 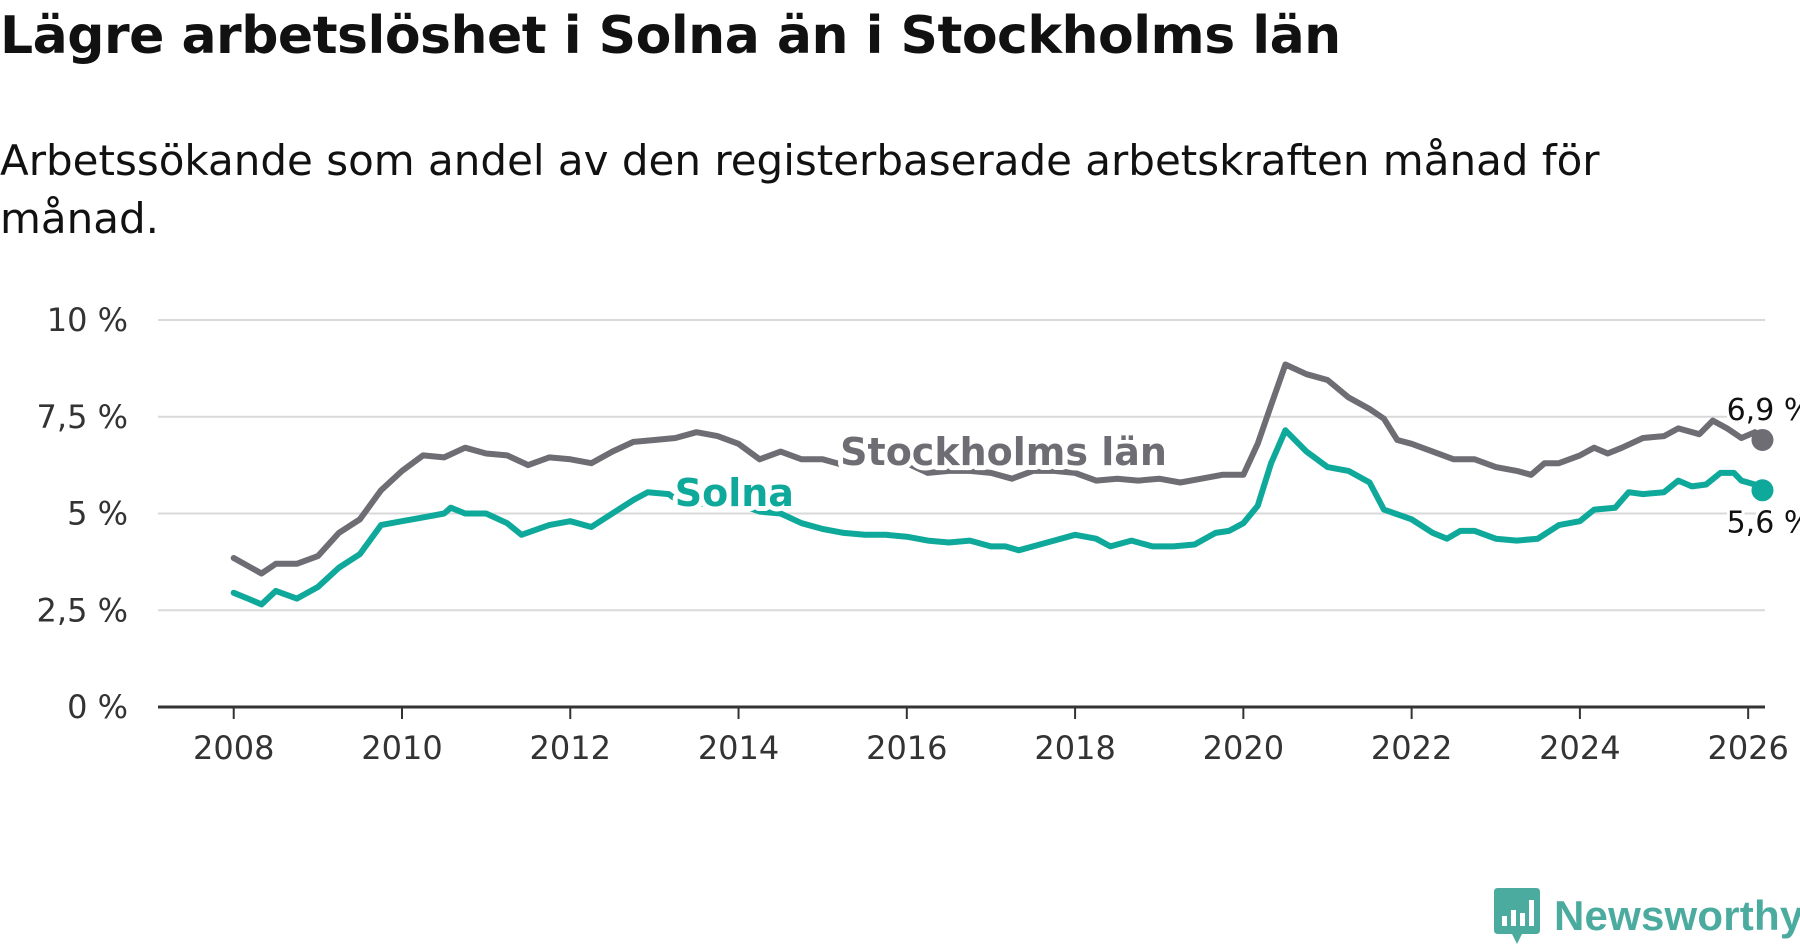 I want to click on newsworthy-logo: Newsworthy, so click(x=1646, y=916).